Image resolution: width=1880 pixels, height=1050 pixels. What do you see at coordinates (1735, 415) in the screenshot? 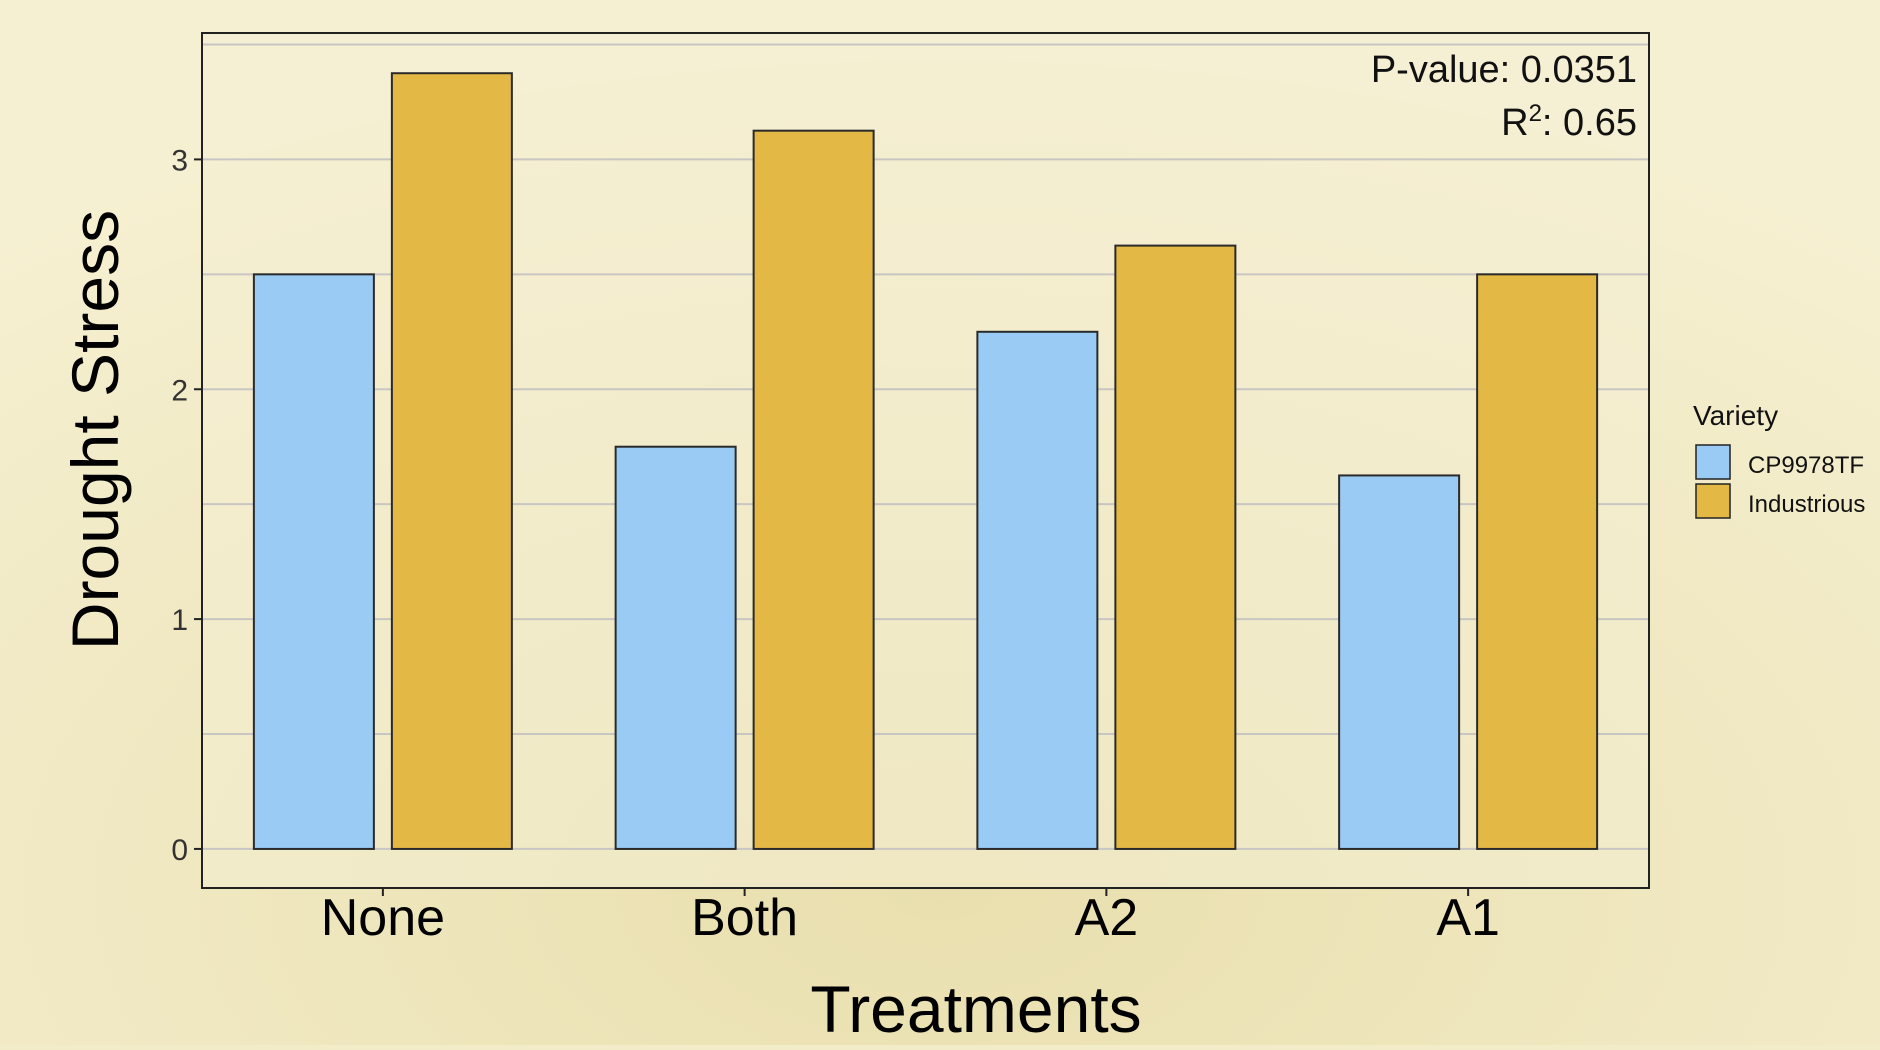
I see `legend-title: Variety` at bounding box center [1735, 415].